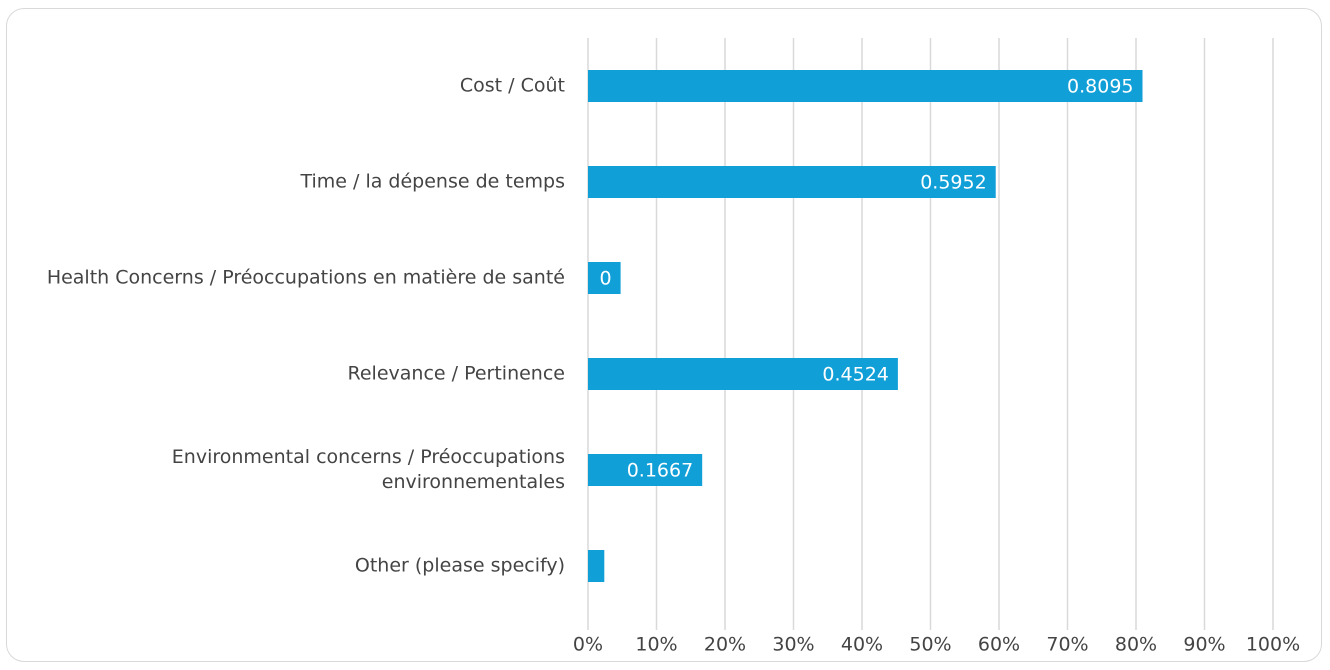  I want to click on value-label: 0.5952, so click(953, 183).